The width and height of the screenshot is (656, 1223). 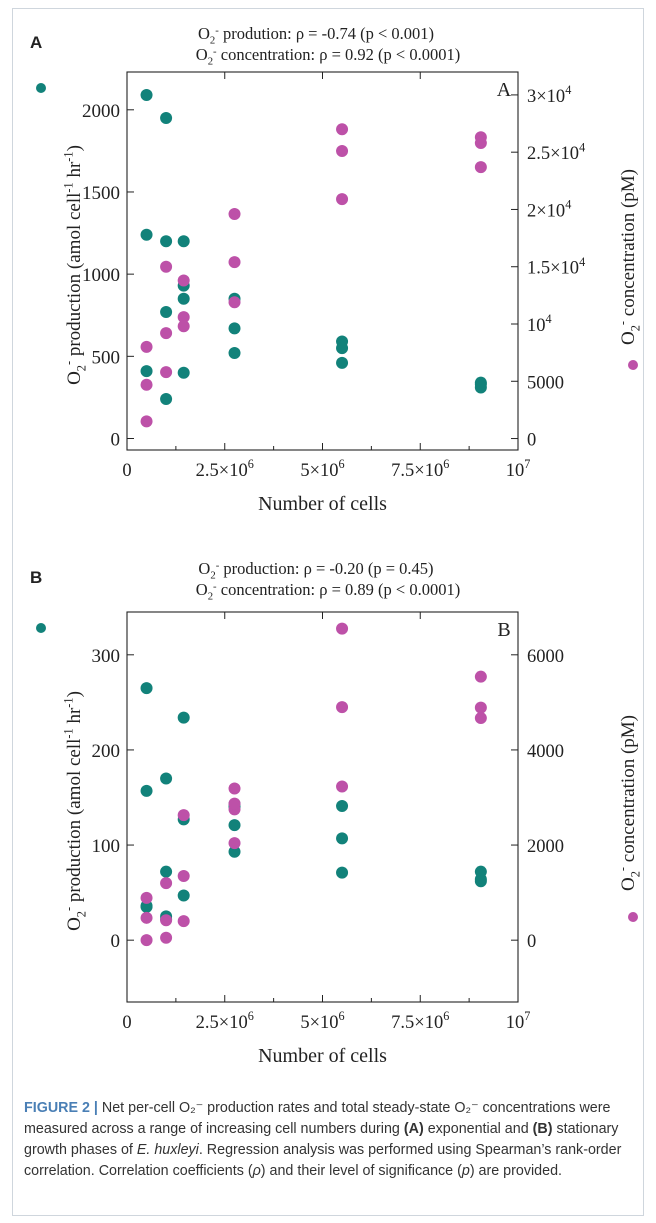 I want to click on y-right-tick-label: 2.5×10⁴, so click(x=556, y=152).